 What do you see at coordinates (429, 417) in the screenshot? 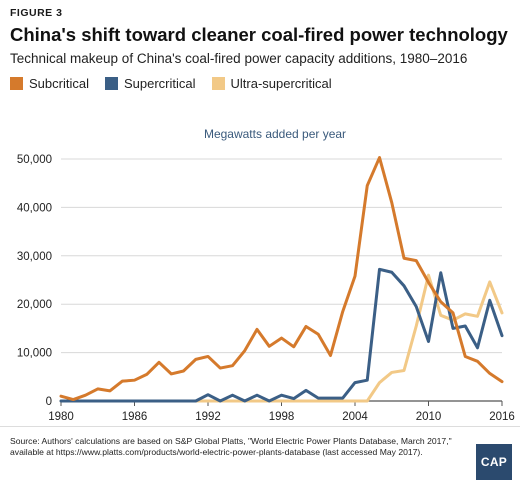
I see `x-tick-label: 2010` at bounding box center [429, 417].